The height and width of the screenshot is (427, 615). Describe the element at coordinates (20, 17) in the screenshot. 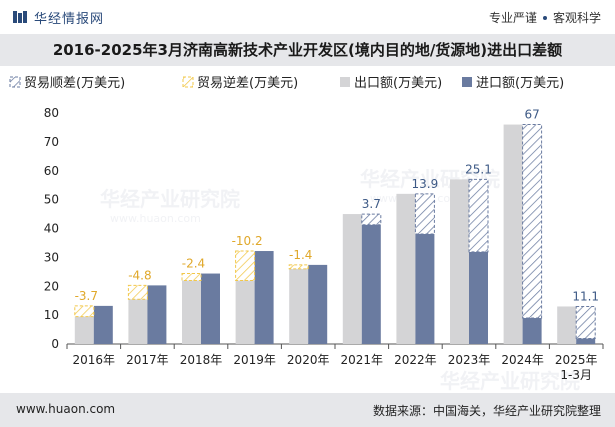

I see `brand-logo-icon` at that location.